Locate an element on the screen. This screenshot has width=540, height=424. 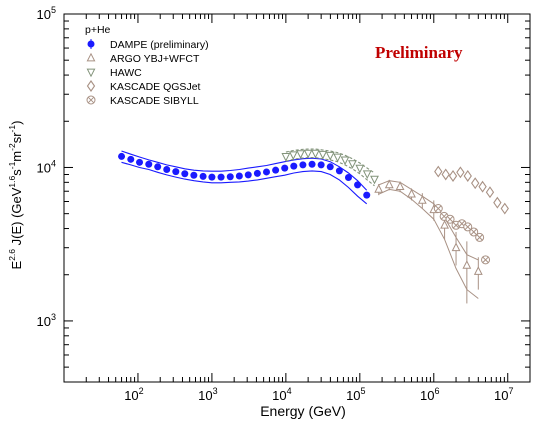
x-axis-label: Energy (GeV) is located at coordinates (303, 411).